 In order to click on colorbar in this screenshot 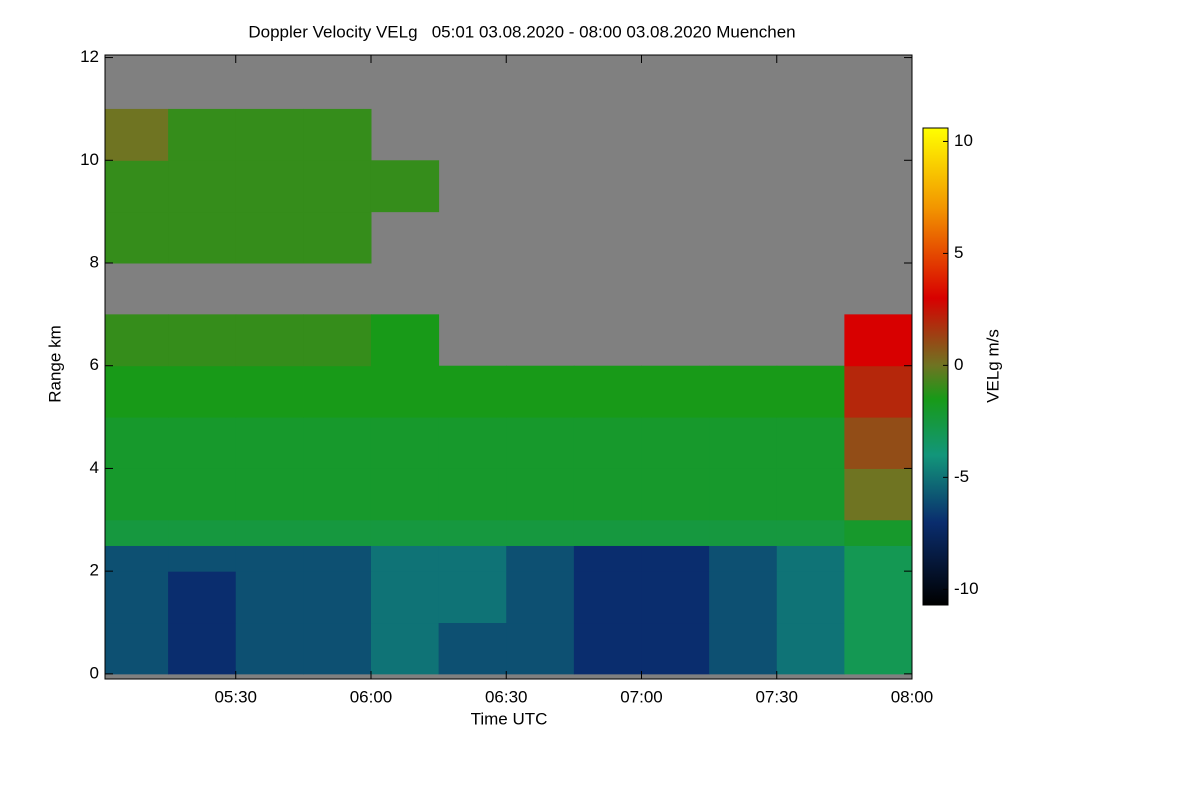, I will do `click(935, 366)`.